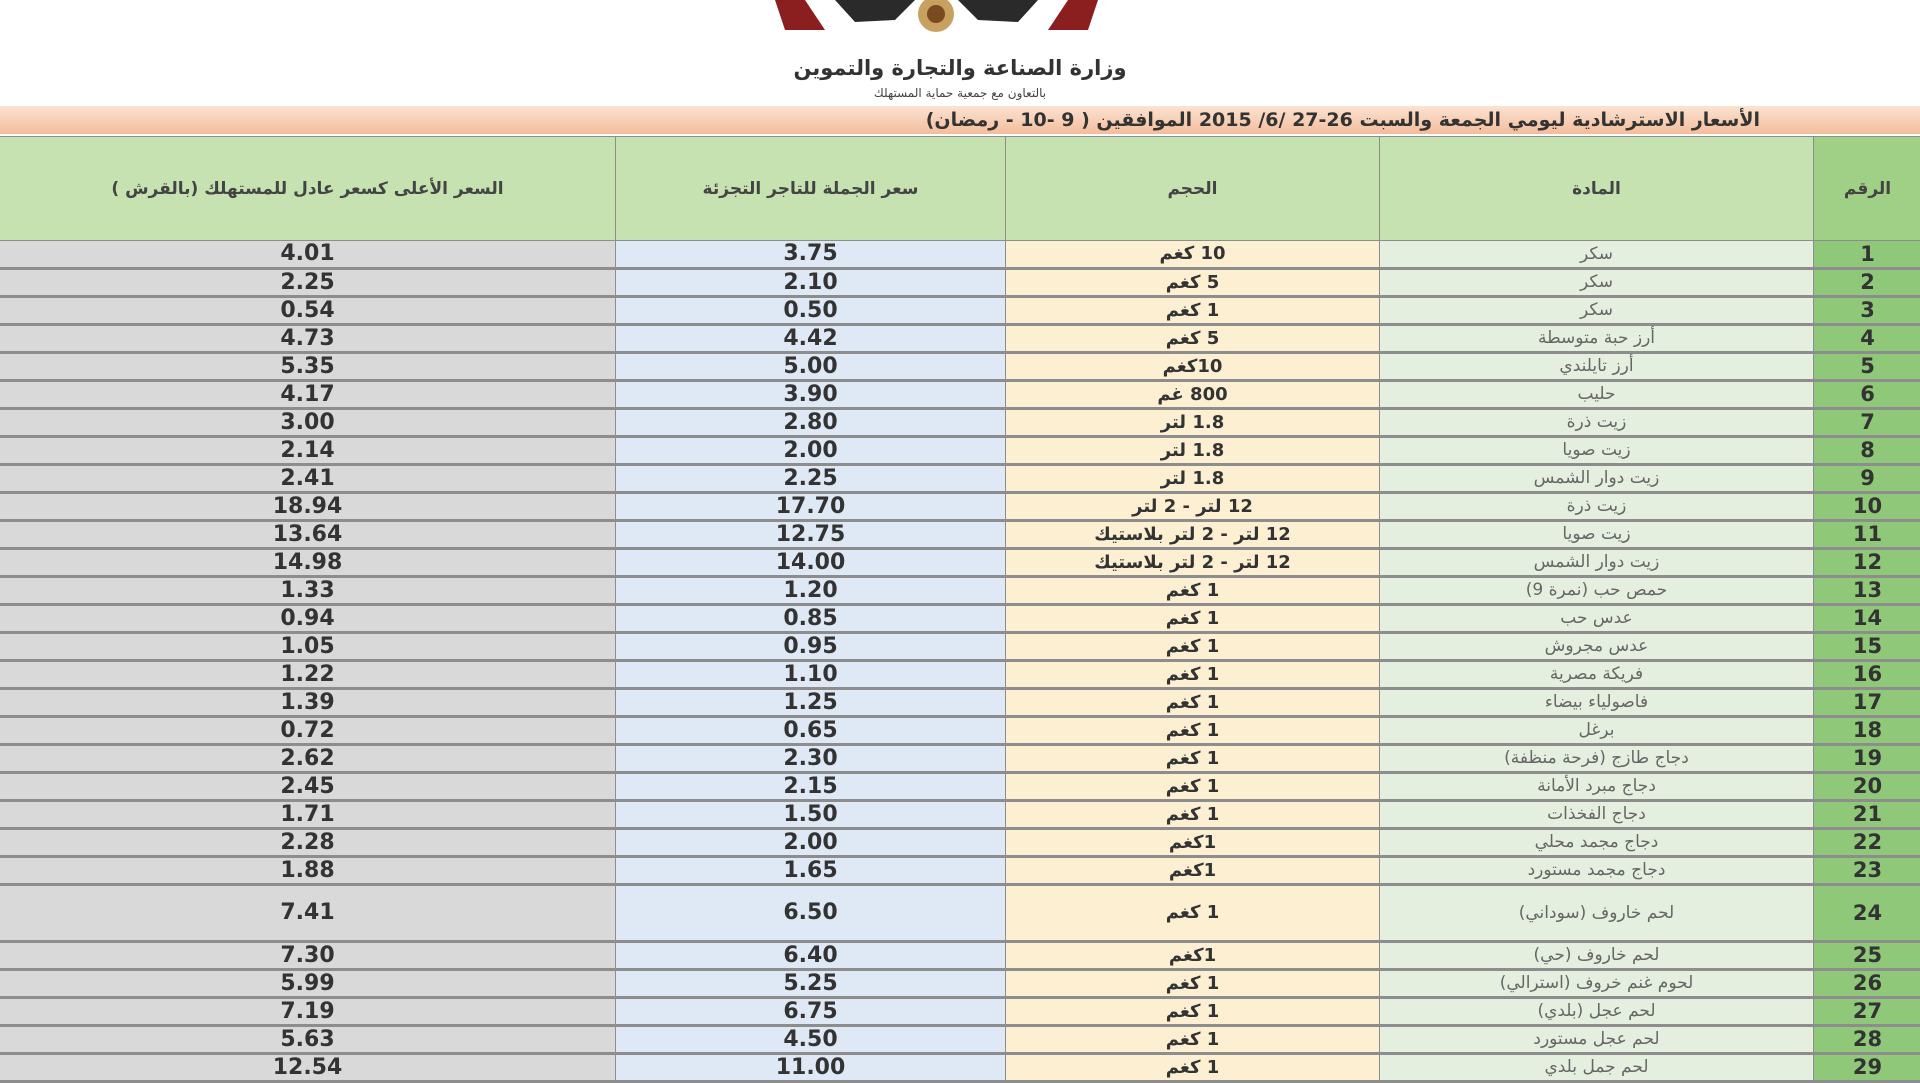 The width and height of the screenshot is (1920, 1083). I want to click on row-number: 13, so click(1867, 590).